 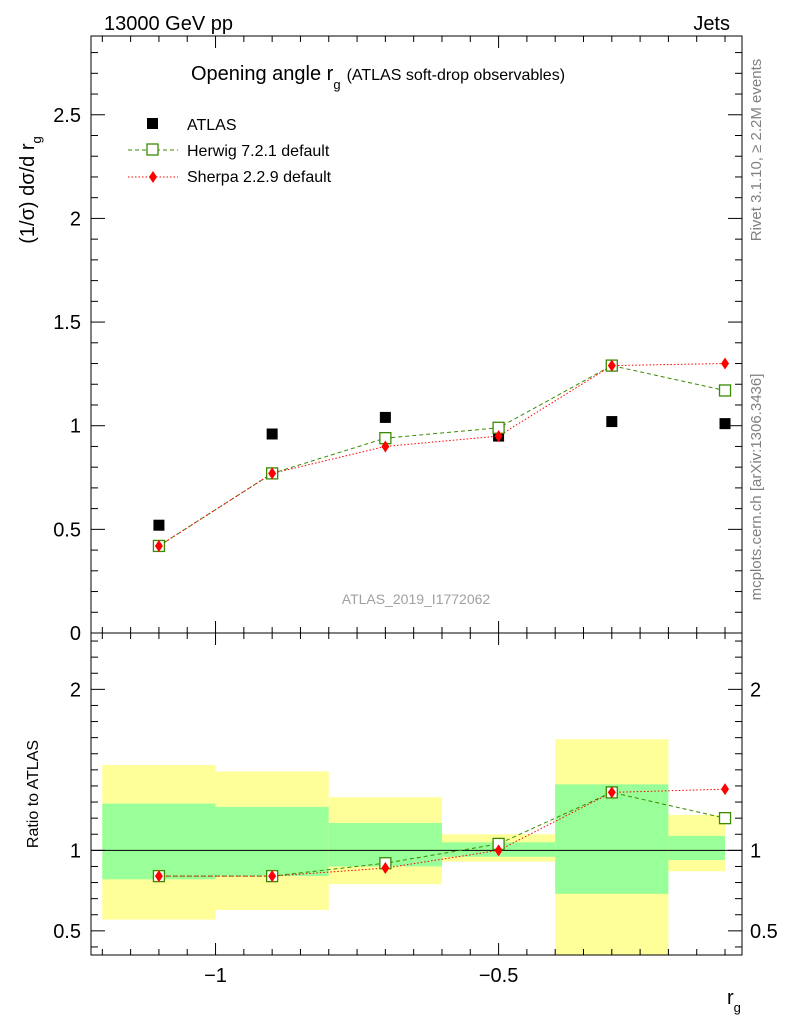 What do you see at coordinates (75, 219) in the screenshot?
I see `main-y-tick-label: 2` at bounding box center [75, 219].